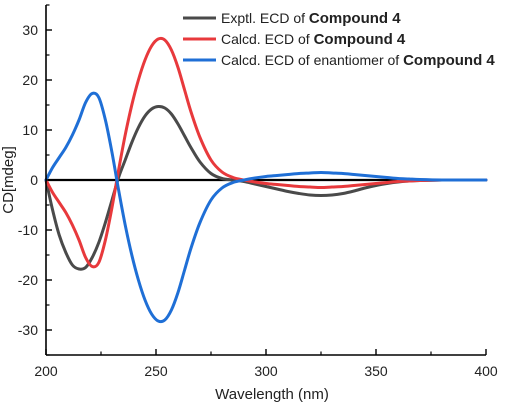 This screenshot has width=512, height=405. I want to click on x-tick-label: 300, so click(266, 371).